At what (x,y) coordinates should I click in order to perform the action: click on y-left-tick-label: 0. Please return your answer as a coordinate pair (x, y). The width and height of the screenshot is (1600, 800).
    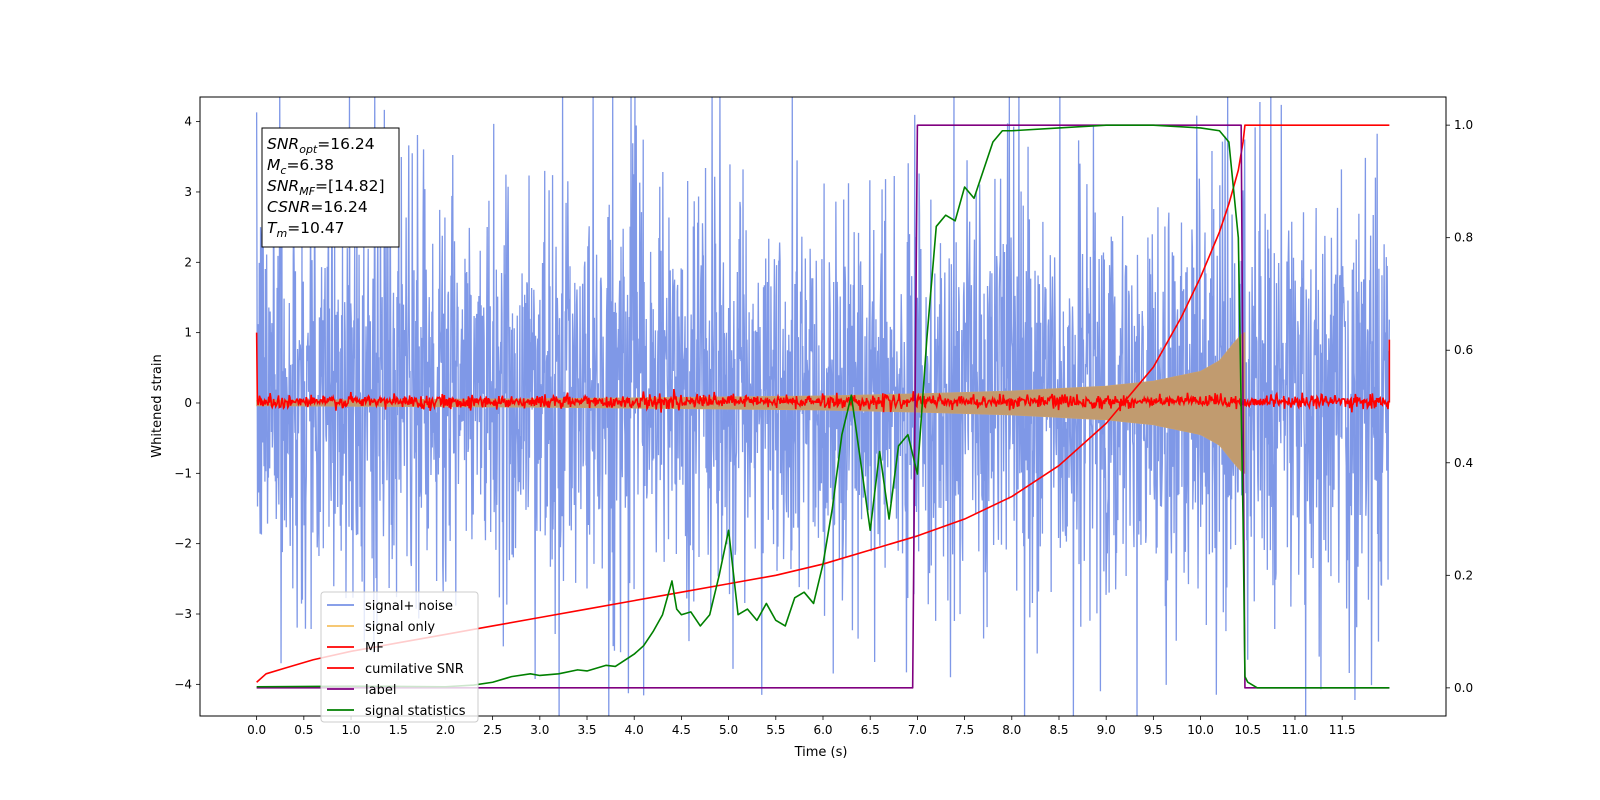
    Looking at the image, I should click on (188, 403).